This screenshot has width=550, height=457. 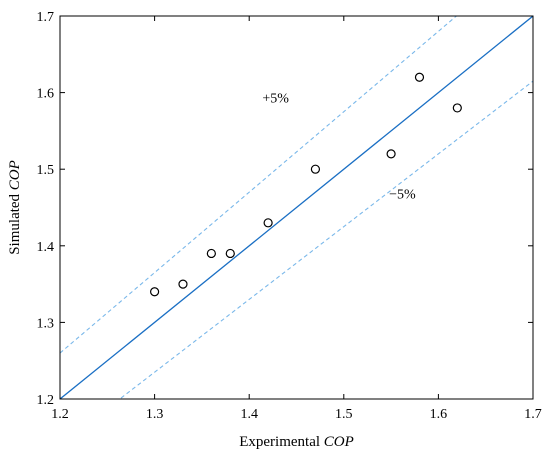 What do you see at coordinates (46, 17) in the screenshot?
I see `y-tick-label: 1.7` at bounding box center [46, 17].